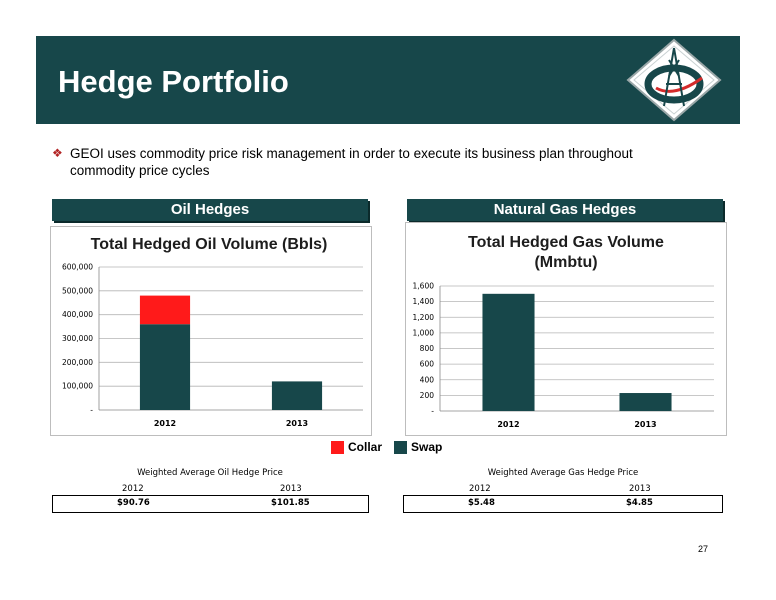  What do you see at coordinates (639, 503) in the screenshot?
I see `gas-price-2013: $4.85` at bounding box center [639, 503].